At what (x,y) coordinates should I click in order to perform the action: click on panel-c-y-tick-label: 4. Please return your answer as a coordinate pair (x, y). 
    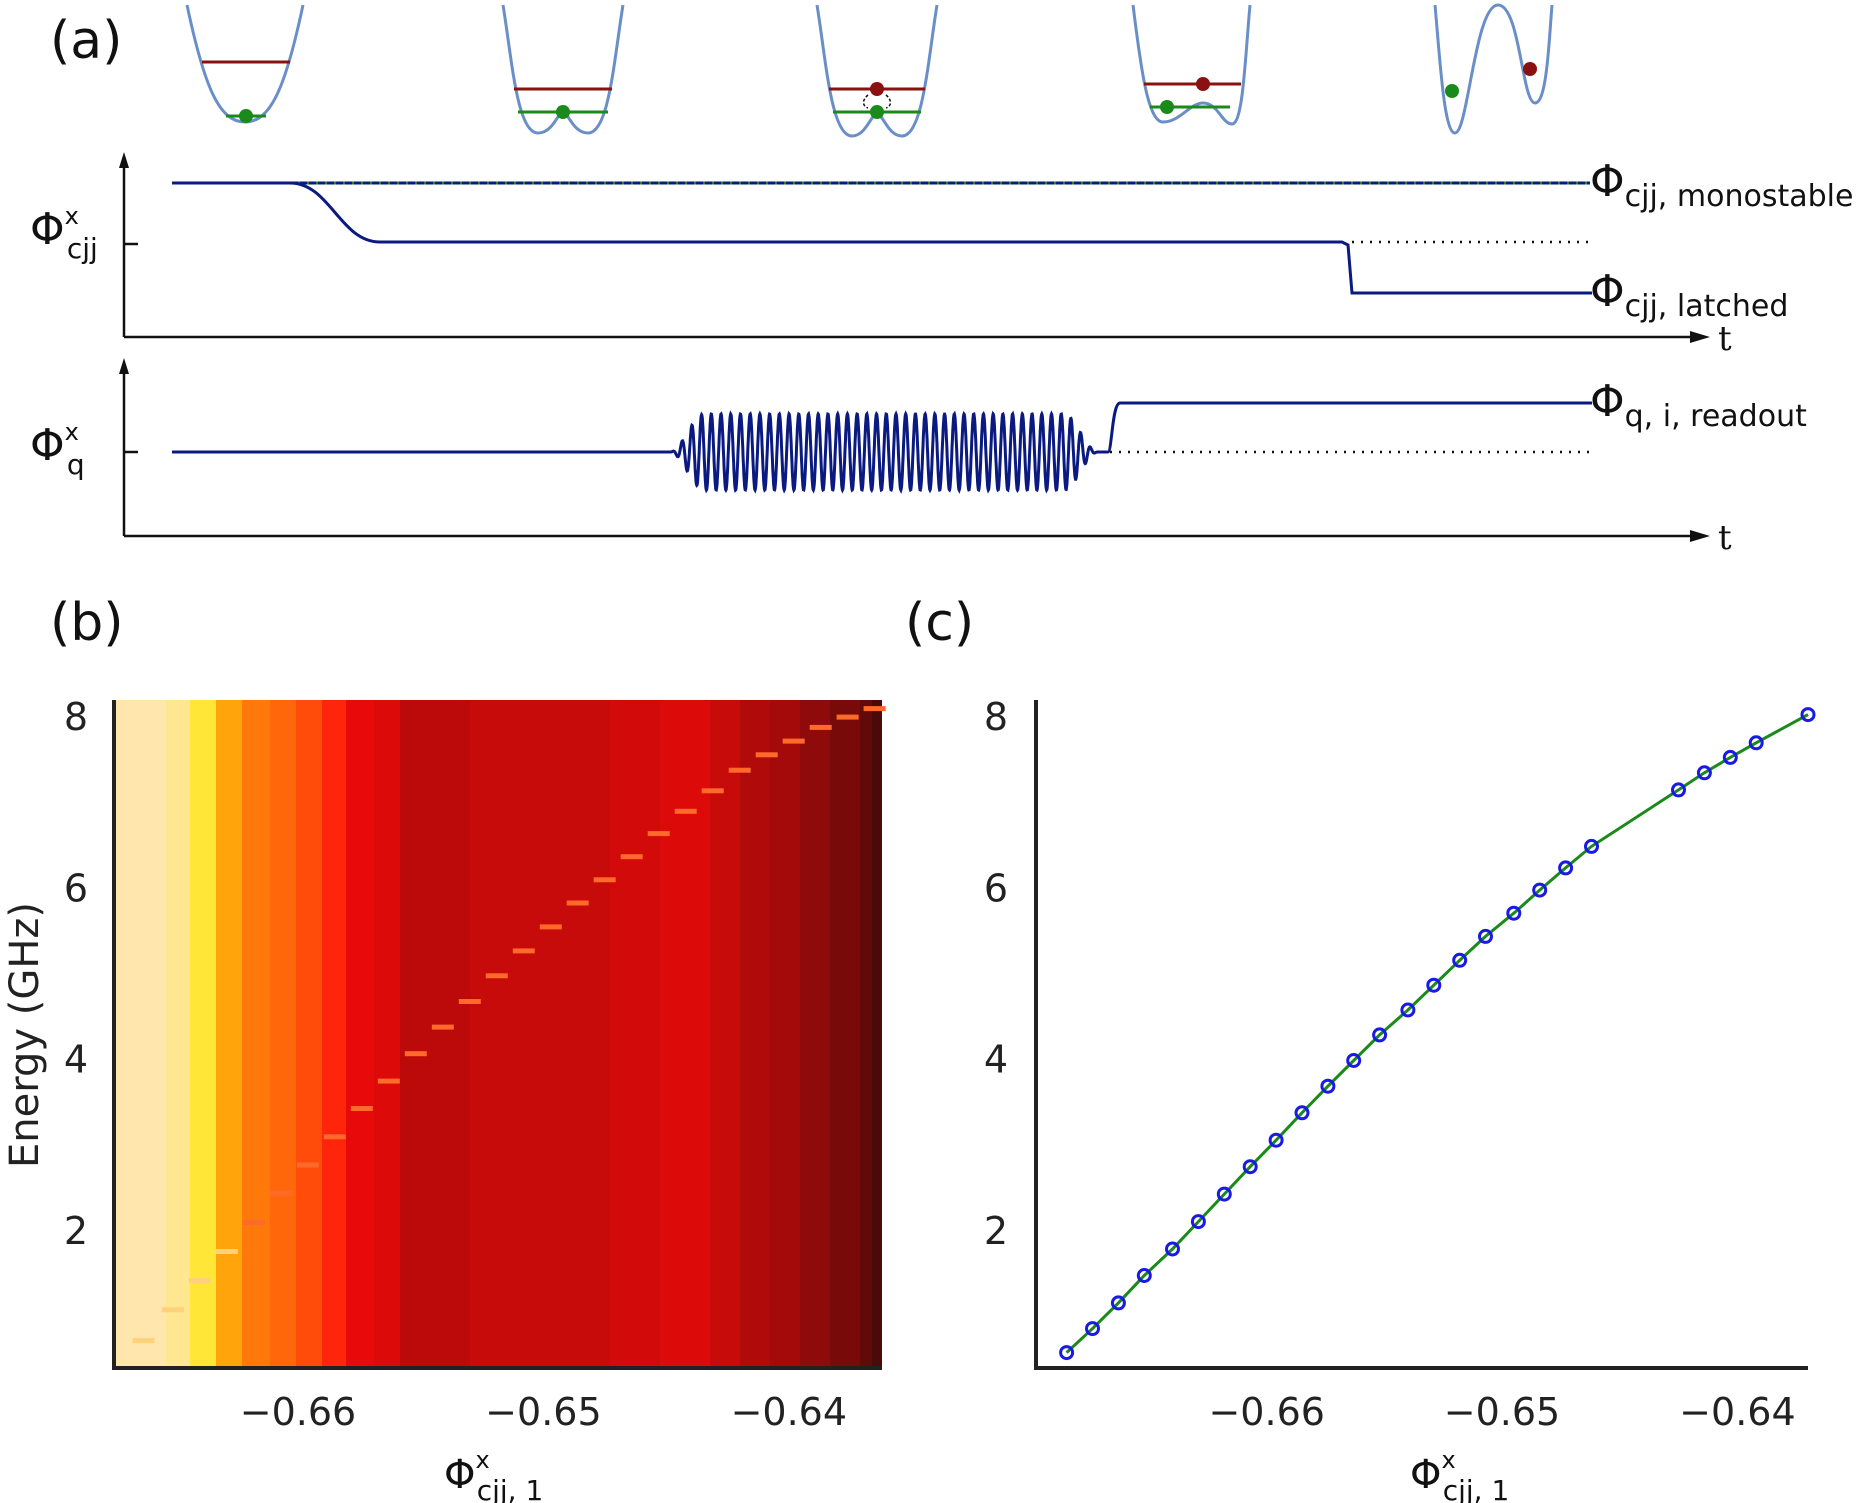
    Looking at the image, I should click on (996, 1060).